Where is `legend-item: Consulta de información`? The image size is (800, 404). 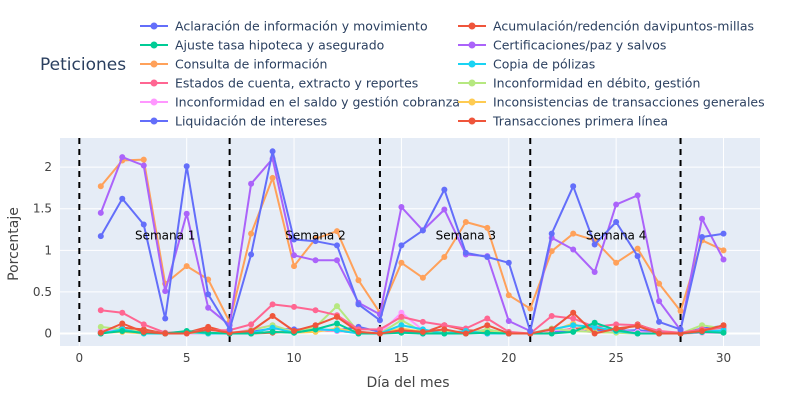 legend-item: Consulta de información is located at coordinates (233, 64).